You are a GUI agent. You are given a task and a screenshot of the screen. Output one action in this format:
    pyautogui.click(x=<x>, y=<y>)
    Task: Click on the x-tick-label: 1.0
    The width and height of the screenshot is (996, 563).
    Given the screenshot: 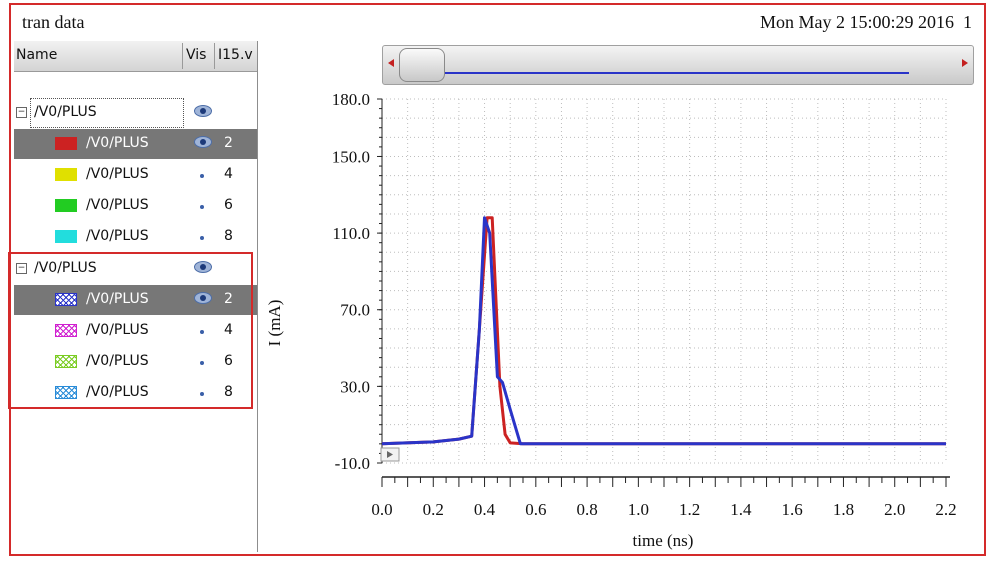 What is the action you would take?
    pyautogui.click(x=638, y=509)
    